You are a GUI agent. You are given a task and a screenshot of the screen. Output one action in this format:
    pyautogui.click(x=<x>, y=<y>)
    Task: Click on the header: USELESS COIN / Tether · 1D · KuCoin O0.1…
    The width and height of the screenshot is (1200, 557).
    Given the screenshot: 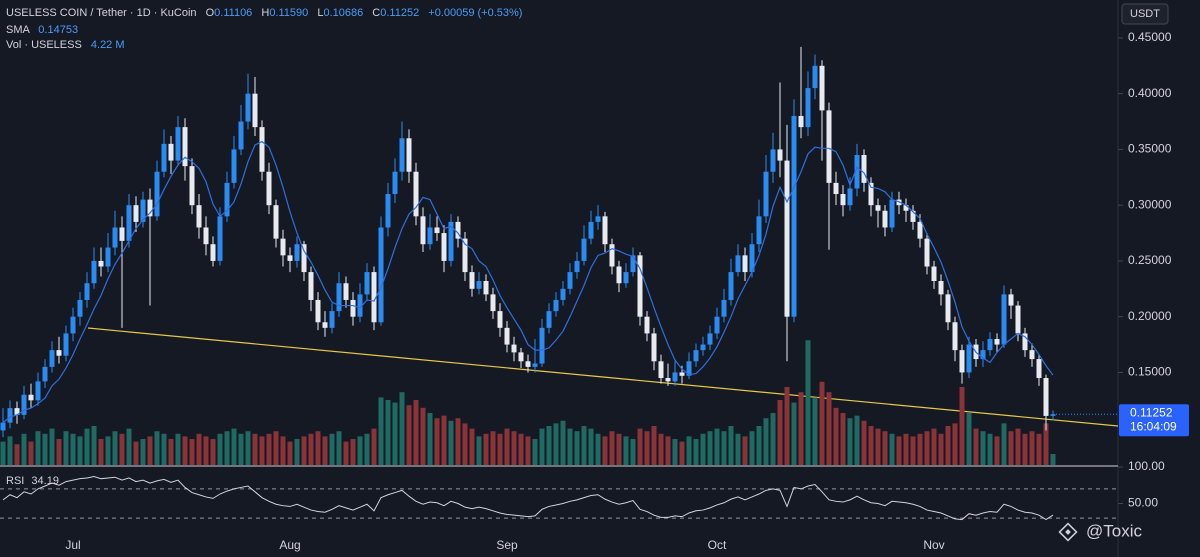 What is the action you would take?
    pyautogui.click(x=264, y=13)
    